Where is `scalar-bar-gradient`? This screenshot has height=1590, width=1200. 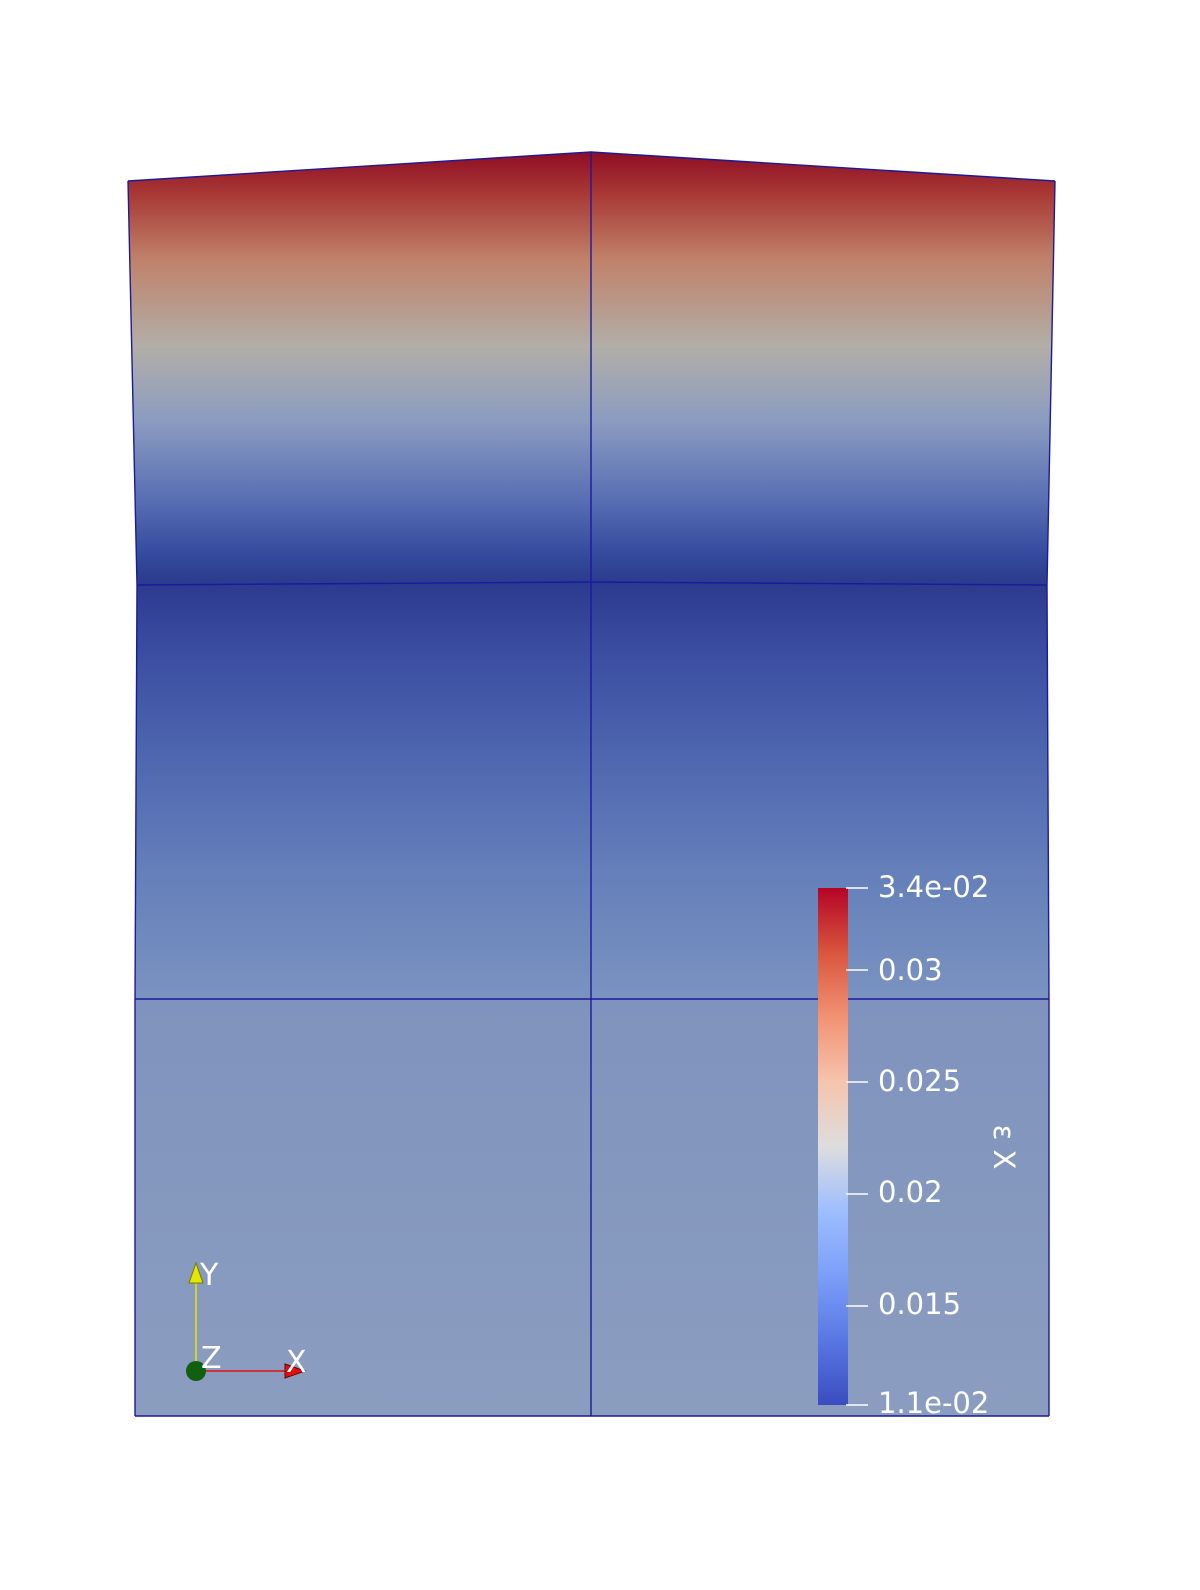
scalar-bar-gradient is located at coordinates (833, 1146).